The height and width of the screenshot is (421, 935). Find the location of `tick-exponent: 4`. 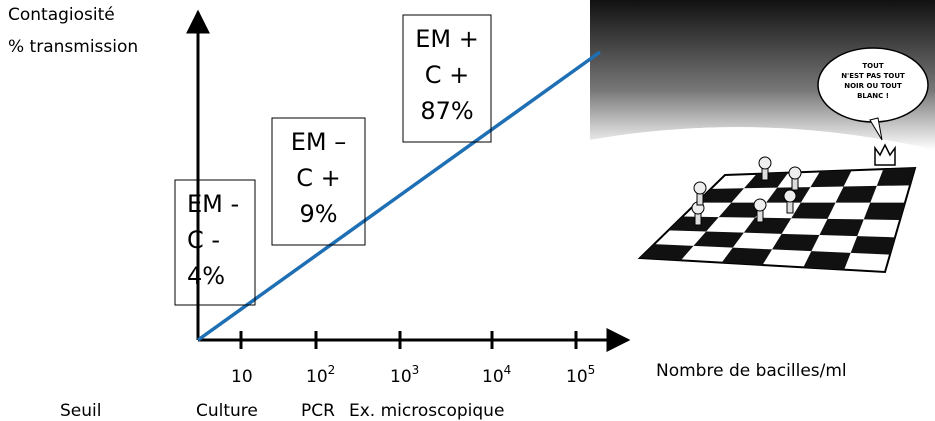

tick-exponent: 4 is located at coordinates (508, 370).